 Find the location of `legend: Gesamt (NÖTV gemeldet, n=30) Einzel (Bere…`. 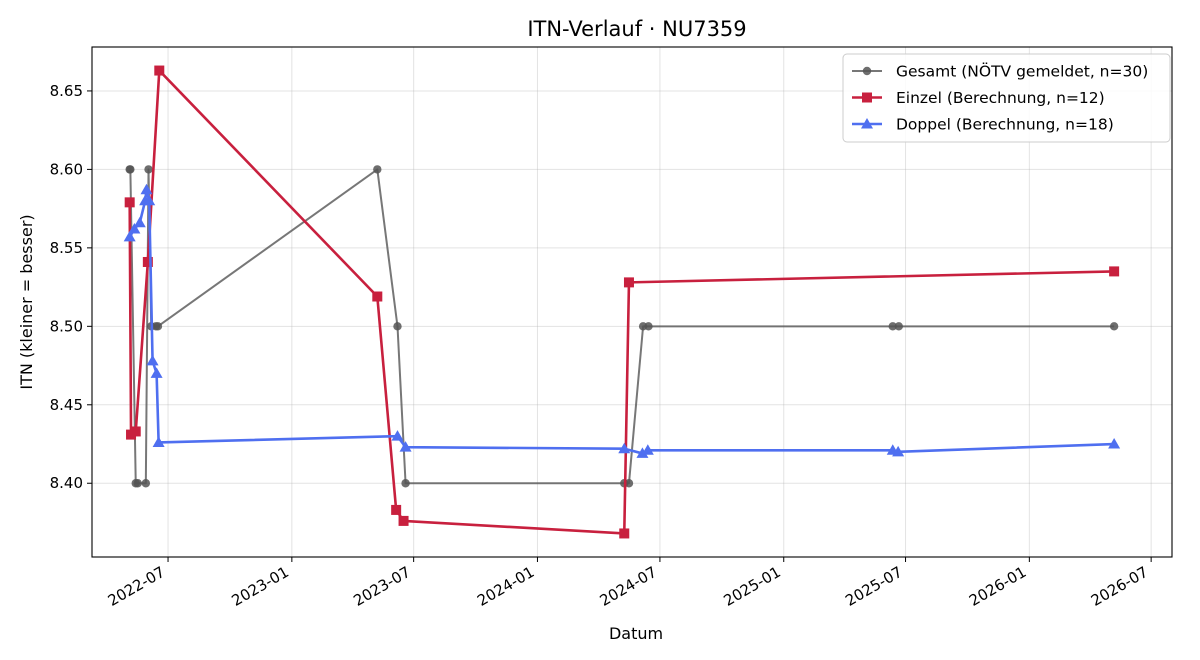

legend: Gesamt (NÖTV gemeldet, n=30) Einzel (Bere… is located at coordinates (1006, 98).